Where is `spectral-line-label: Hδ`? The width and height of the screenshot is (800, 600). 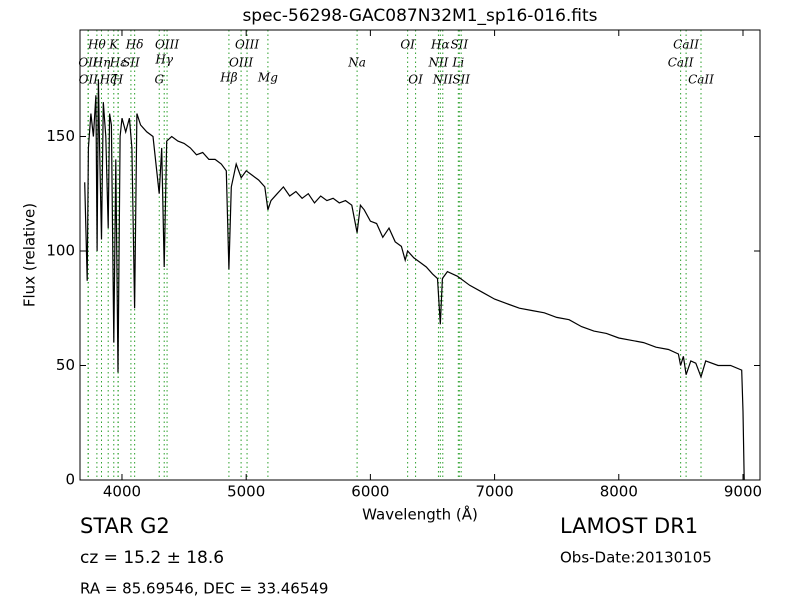 spectral-line-label: Hδ is located at coordinates (134, 45).